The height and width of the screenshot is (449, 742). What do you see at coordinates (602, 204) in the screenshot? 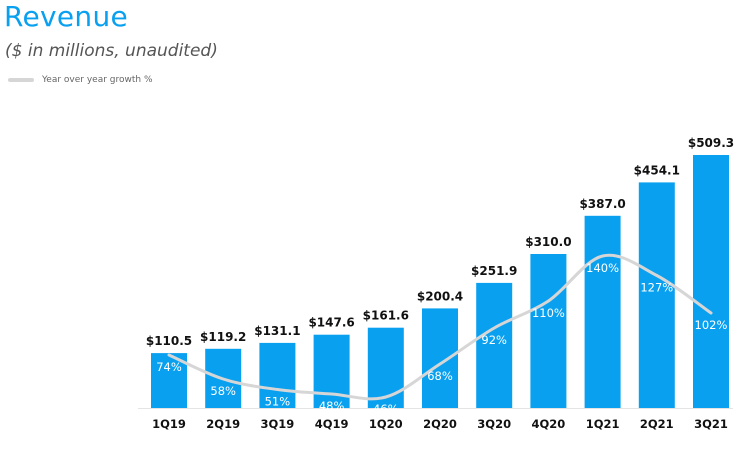
I see `value-label-1Q21: $387.0` at bounding box center [602, 204].